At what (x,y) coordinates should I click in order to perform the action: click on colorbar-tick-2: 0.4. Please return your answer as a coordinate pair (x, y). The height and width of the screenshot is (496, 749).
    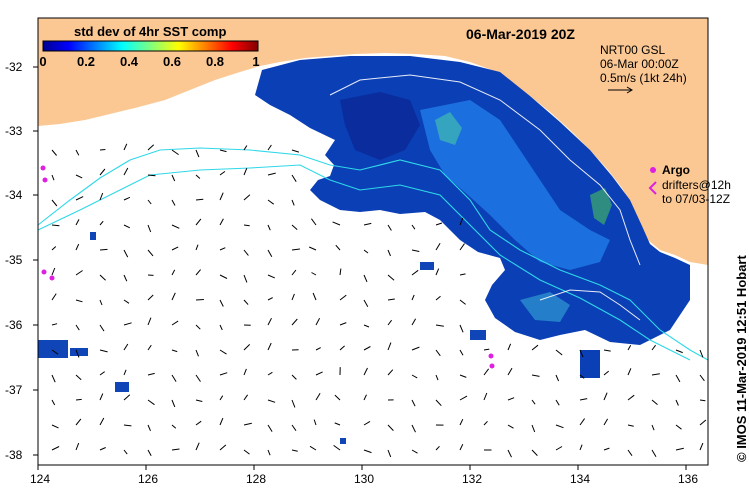
    Looking at the image, I should click on (129, 61).